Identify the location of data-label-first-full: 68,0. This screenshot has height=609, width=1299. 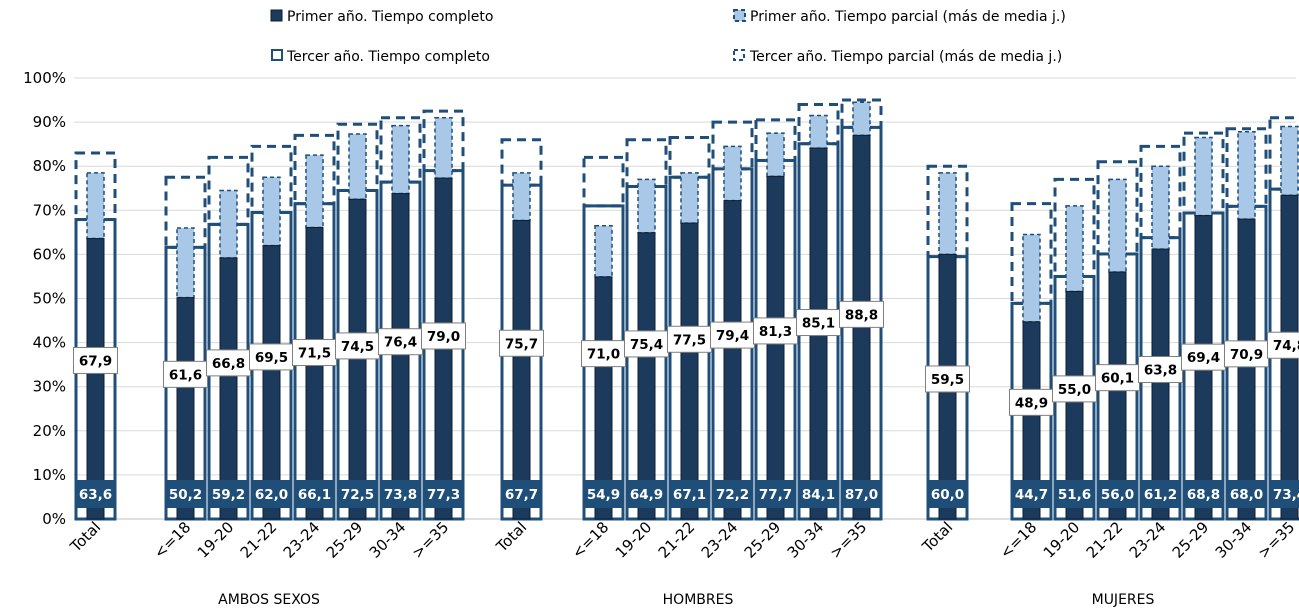
(1246, 495).